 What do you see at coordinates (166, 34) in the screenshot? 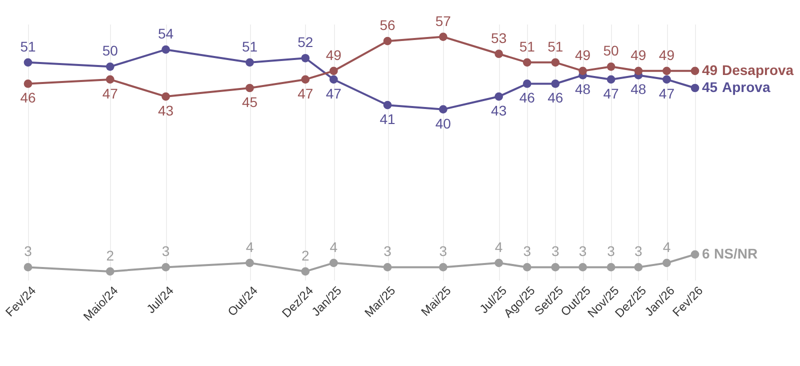
I see `data-label: 54` at bounding box center [166, 34].